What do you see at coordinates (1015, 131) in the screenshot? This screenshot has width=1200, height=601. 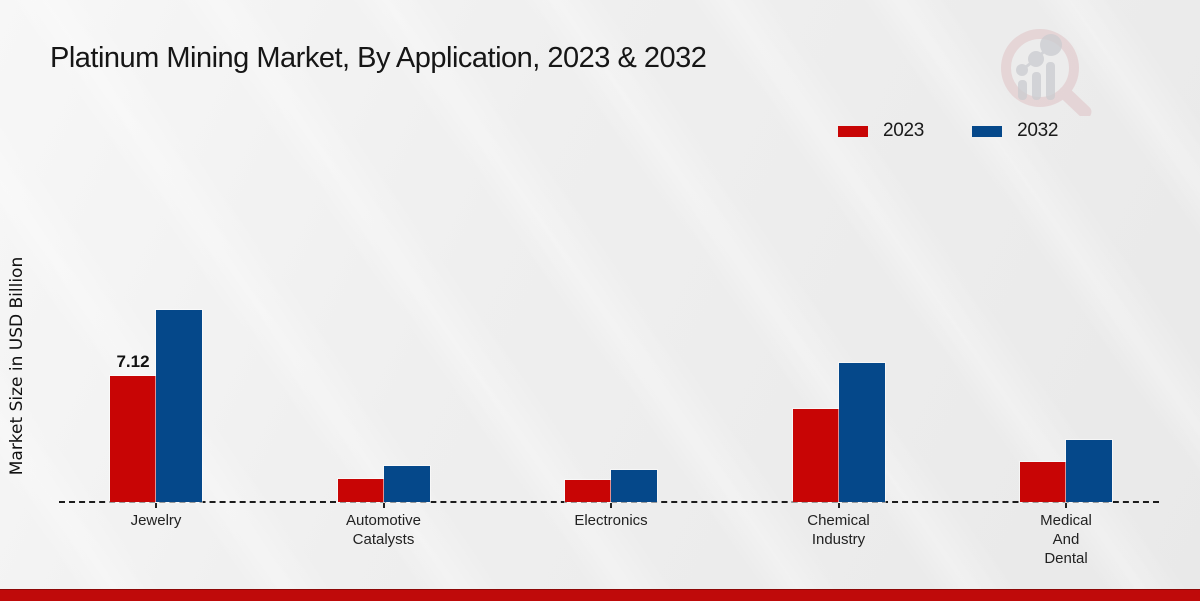 I see `legend-item-2032: 2032` at bounding box center [1015, 131].